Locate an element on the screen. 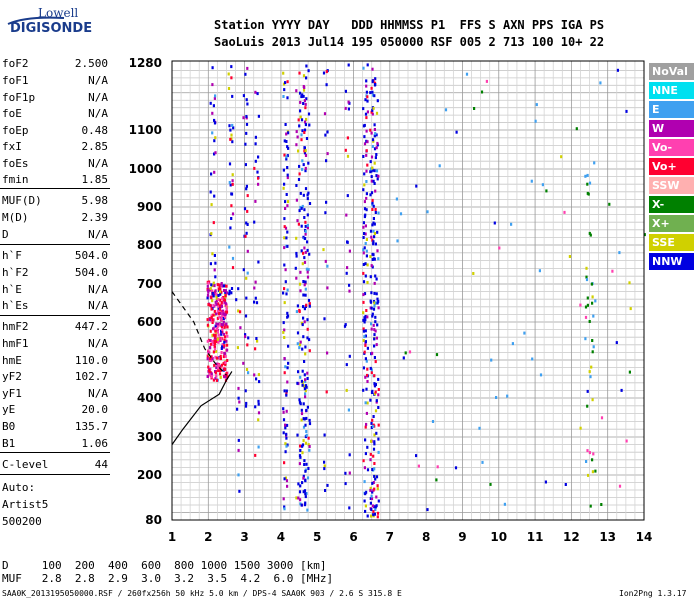  x-tick-label: 8 is located at coordinates (426, 537).